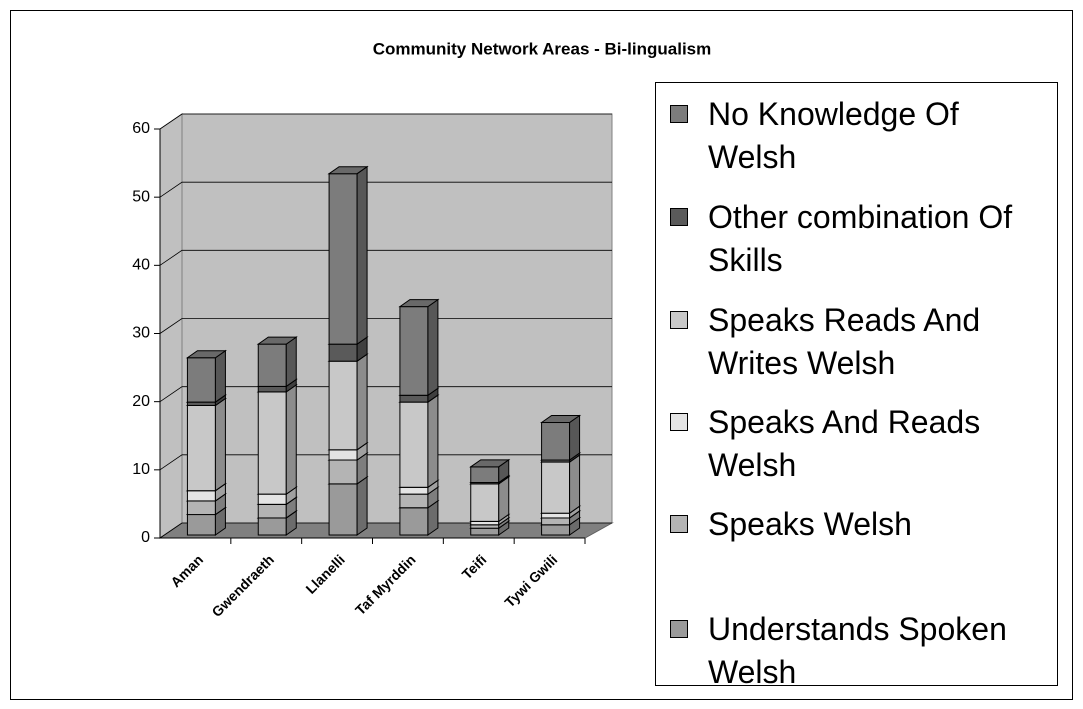 This screenshot has height=709, width=1083. Describe the element at coordinates (145, 537) in the screenshot. I see `y-tick-label: 0` at that location.